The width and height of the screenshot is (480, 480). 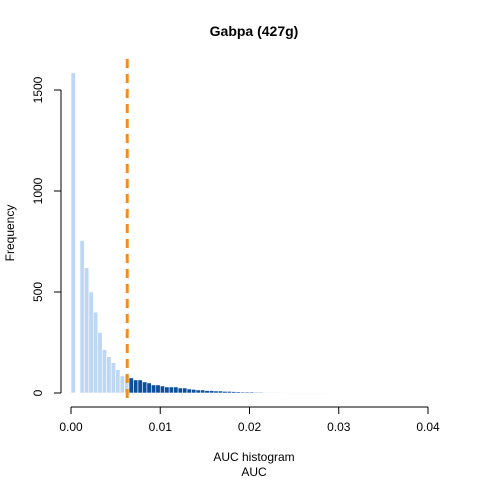 What do you see at coordinates (339, 427) in the screenshot?
I see `x-tick-label: 0.03` at bounding box center [339, 427].